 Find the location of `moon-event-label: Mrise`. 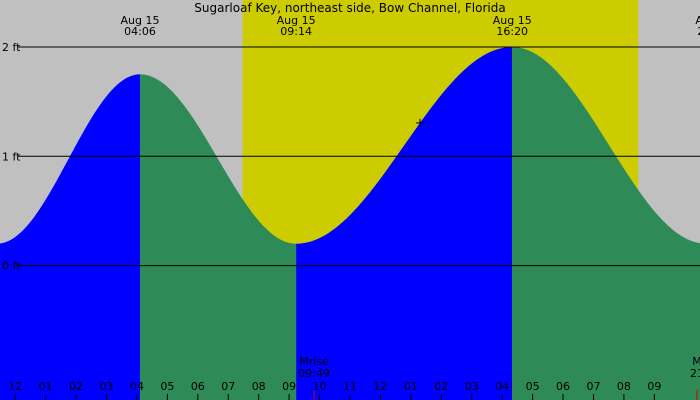

moon-event-label: Mrise is located at coordinates (314, 361).